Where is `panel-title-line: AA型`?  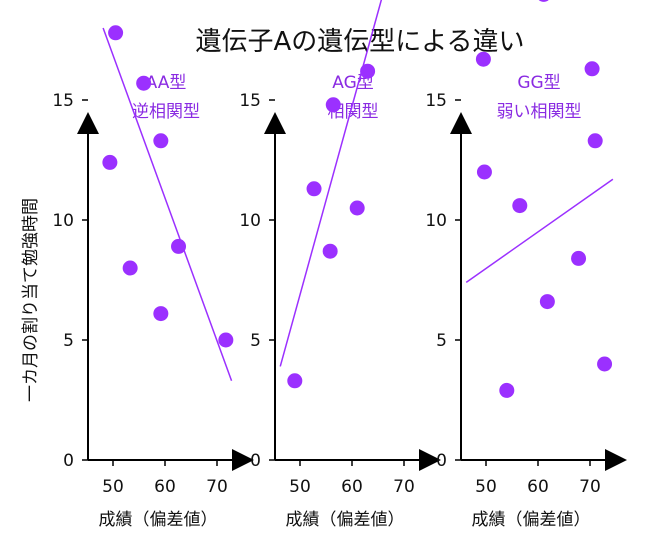 panel-title-line: AA型 is located at coordinates (166, 83).